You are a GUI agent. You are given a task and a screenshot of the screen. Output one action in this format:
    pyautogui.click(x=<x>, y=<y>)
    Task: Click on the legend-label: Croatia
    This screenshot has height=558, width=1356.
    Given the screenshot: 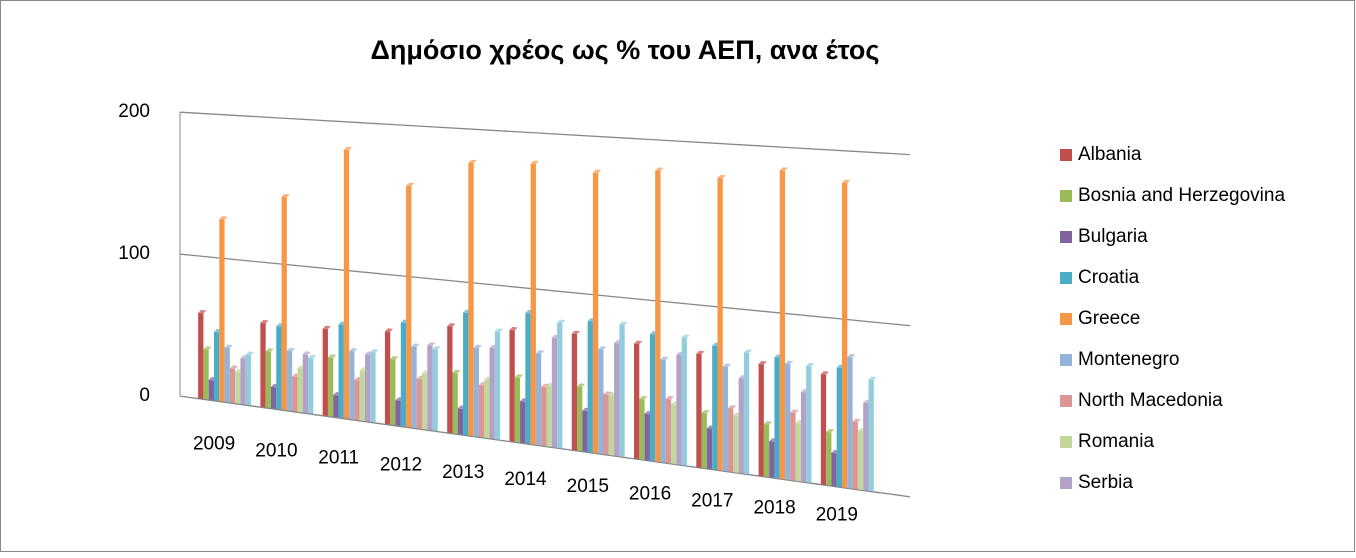 What is the action you would take?
    pyautogui.click(x=1109, y=277)
    